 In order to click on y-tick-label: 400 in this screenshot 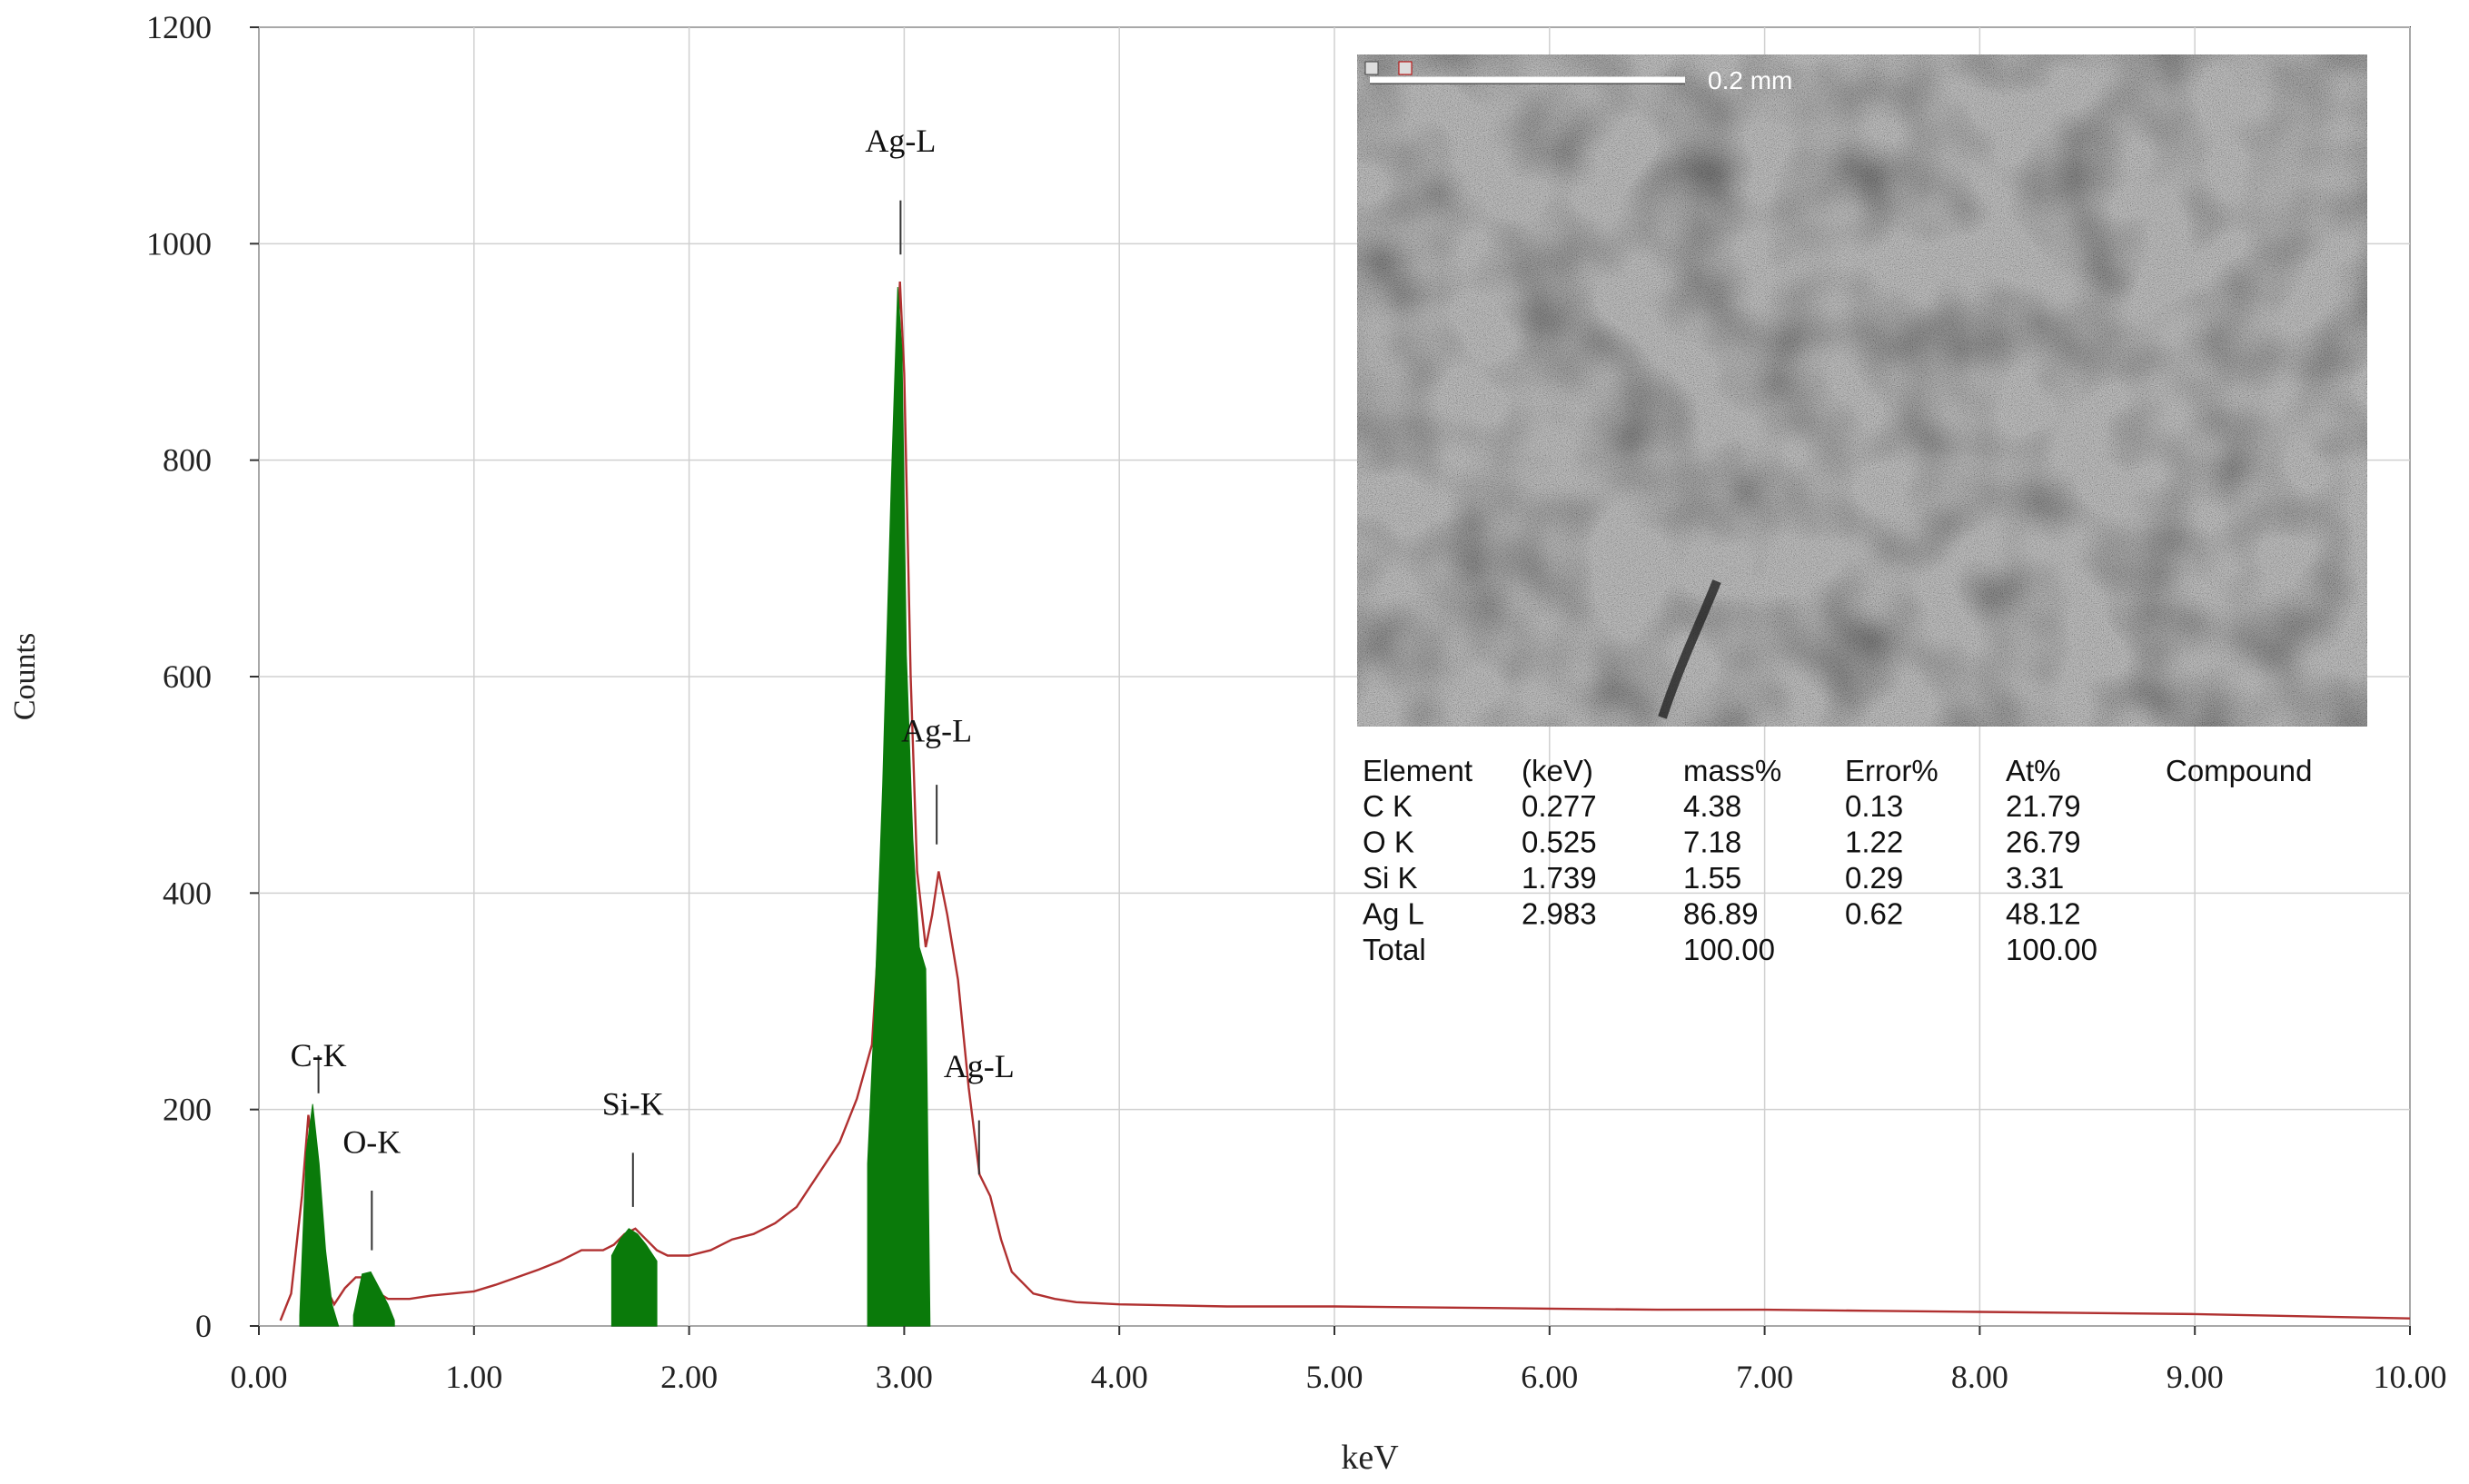, I will do `click(187, 893)`.